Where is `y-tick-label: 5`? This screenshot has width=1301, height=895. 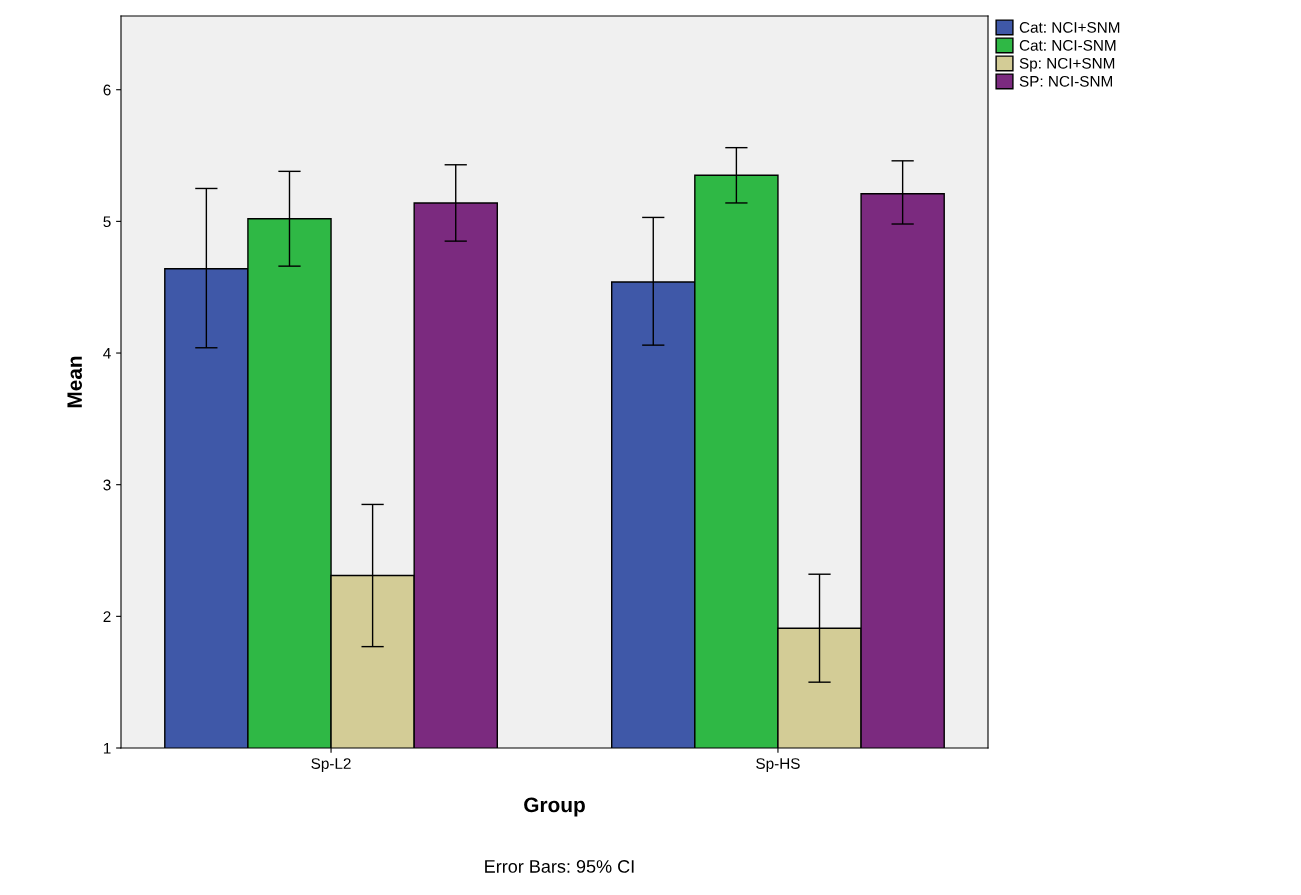 y-tick-label: 5 is located at coordinates (107, 222).